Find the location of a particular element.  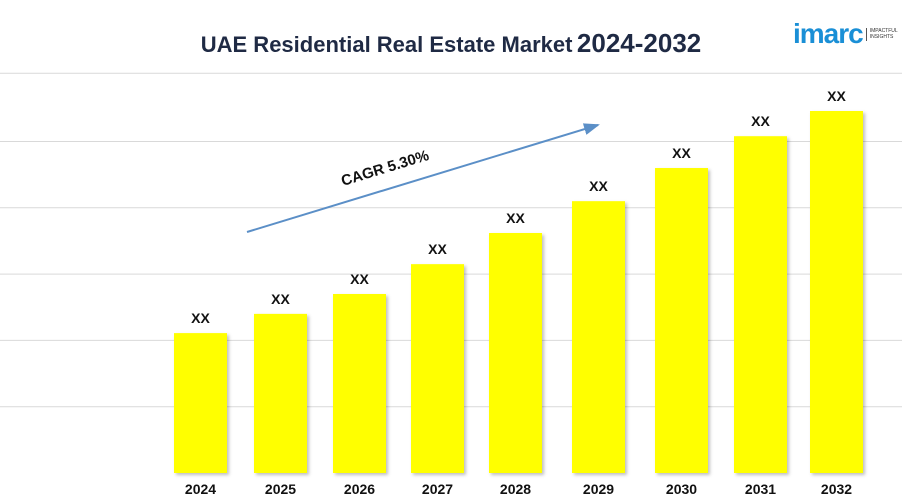

logo-word: imarc is located at coordinates (828, 33).